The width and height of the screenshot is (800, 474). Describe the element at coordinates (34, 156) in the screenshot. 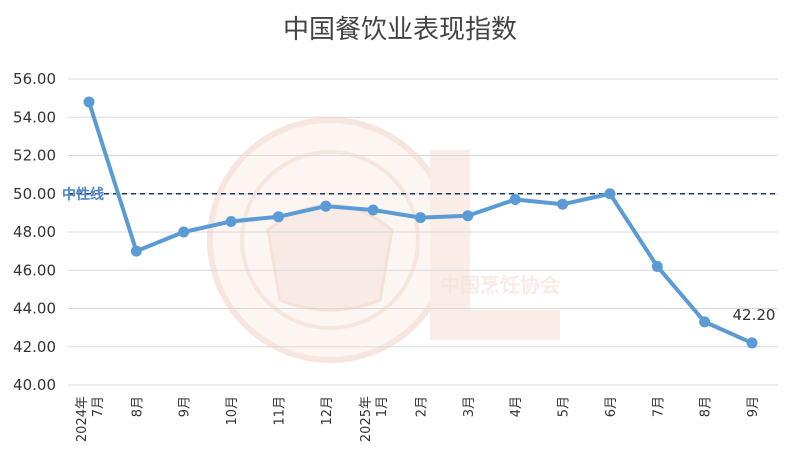

I see `y-tick-label: 52.00` at that location.